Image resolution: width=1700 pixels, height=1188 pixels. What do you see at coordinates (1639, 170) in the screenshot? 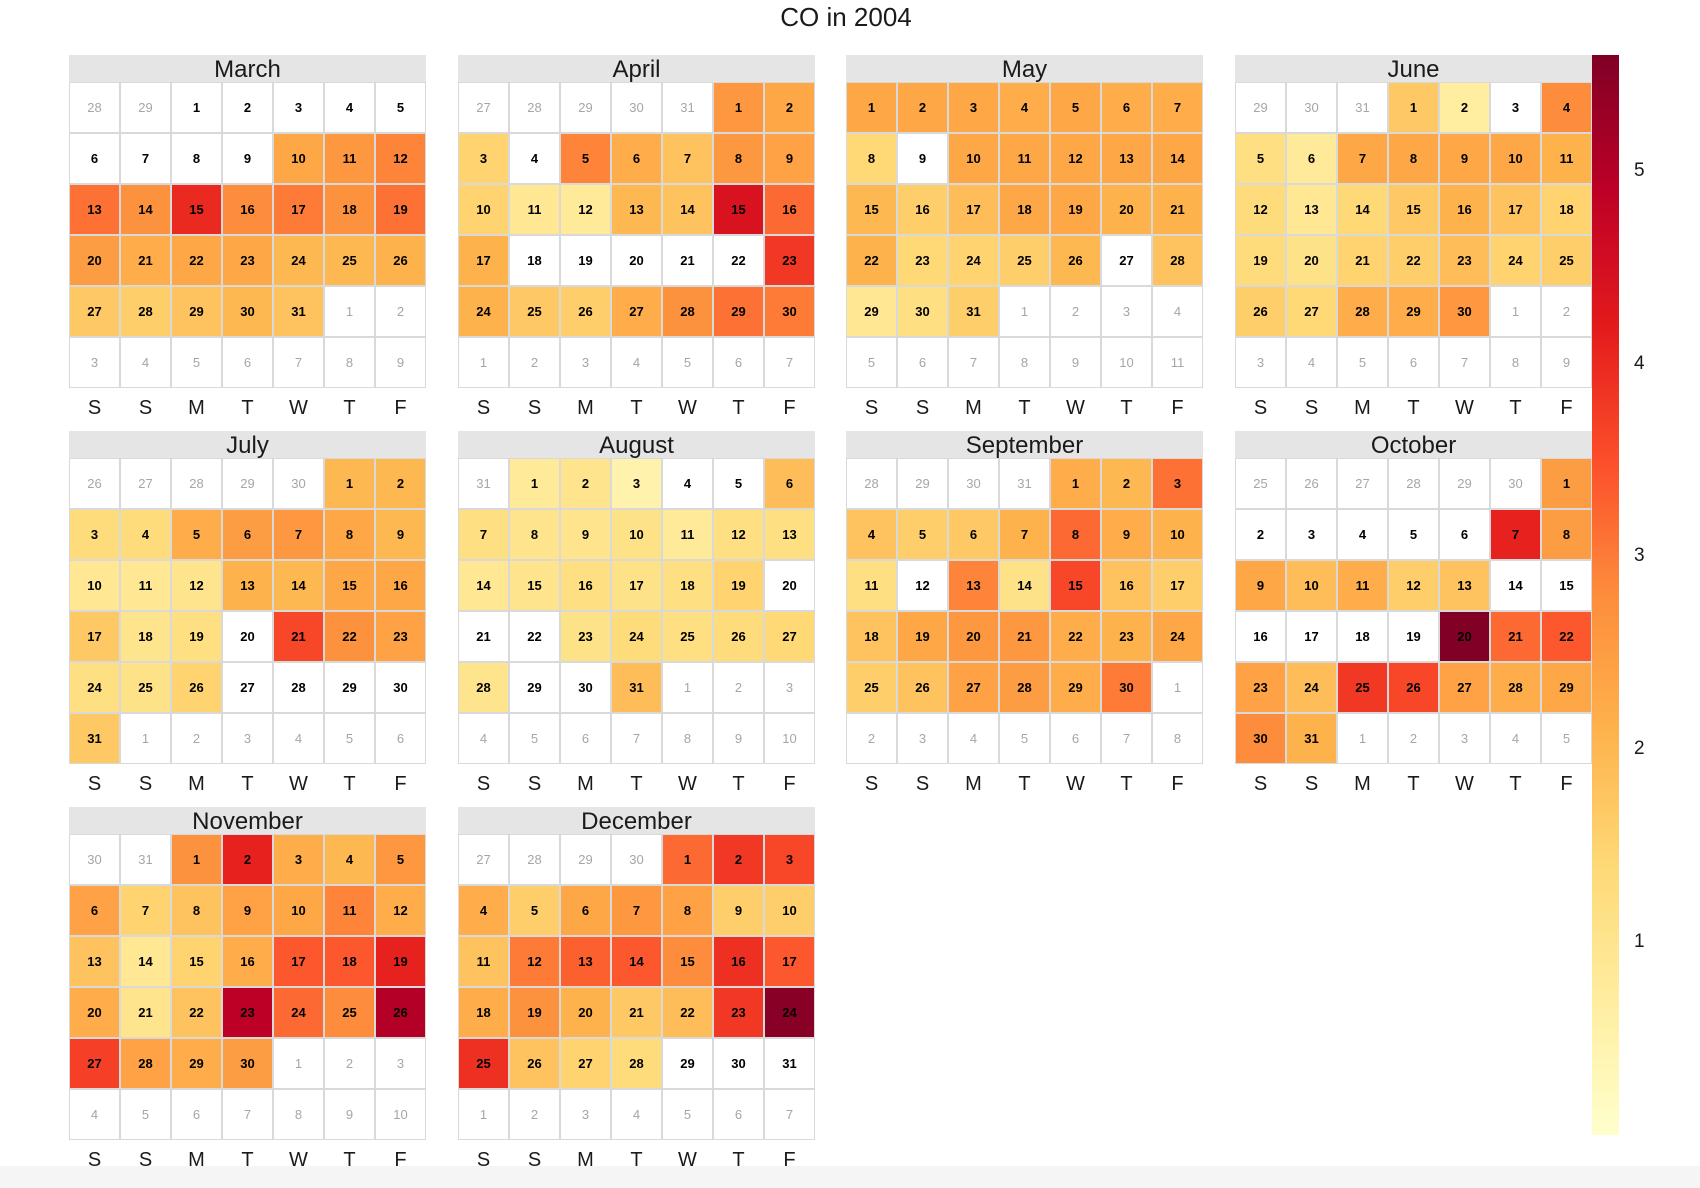
I see `colorbar-tick-label: 5` at bounding box center [1639, 170].